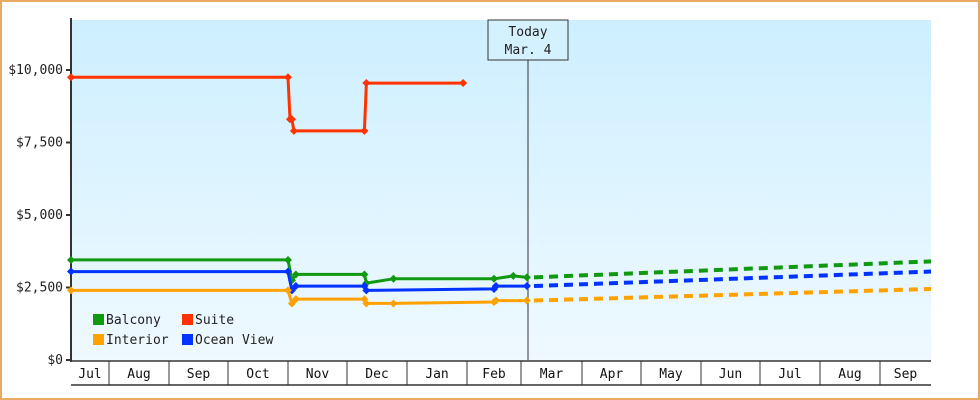  I want to click on x-tick-label: Feb, so click(494, 374).